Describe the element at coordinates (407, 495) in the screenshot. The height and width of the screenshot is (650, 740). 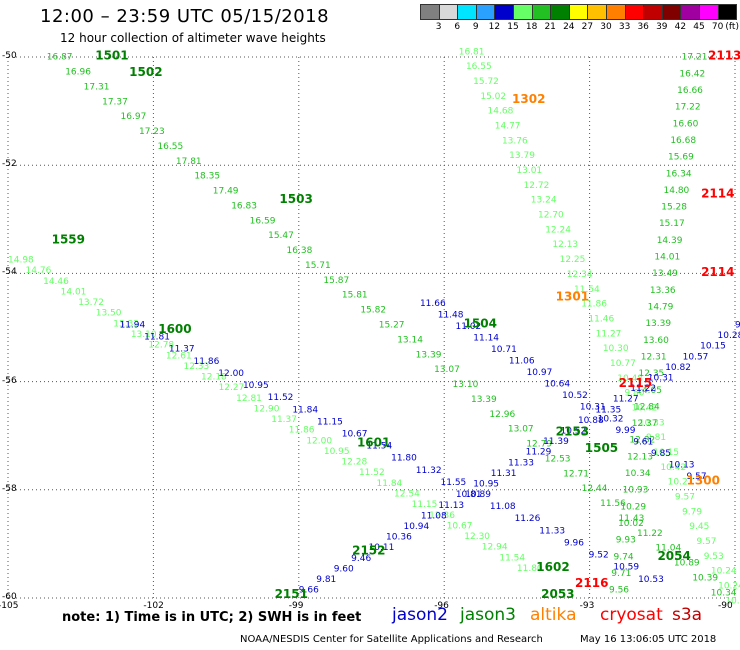
I see `wave-height-value: 12.54` at that location.